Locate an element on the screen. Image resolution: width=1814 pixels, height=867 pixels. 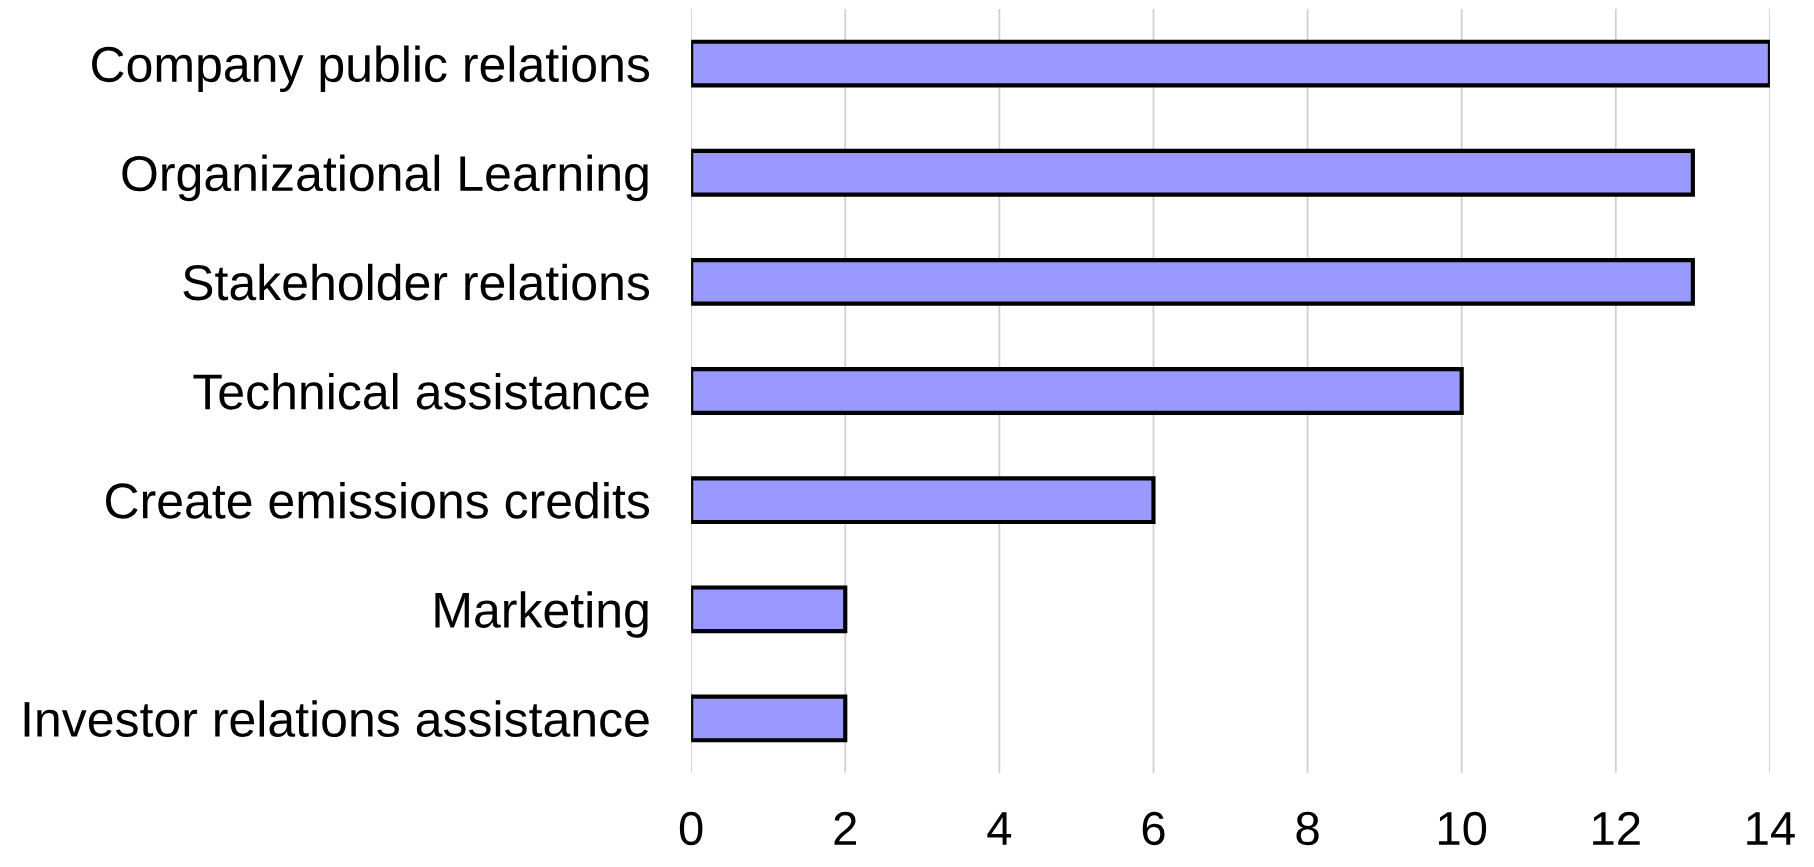
x-tick-label: 10 is located at coordinates (1463, 828).